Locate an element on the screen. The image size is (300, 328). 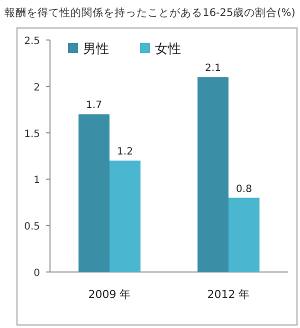
legend-label: 女性 is located at coordinates (168, 49).